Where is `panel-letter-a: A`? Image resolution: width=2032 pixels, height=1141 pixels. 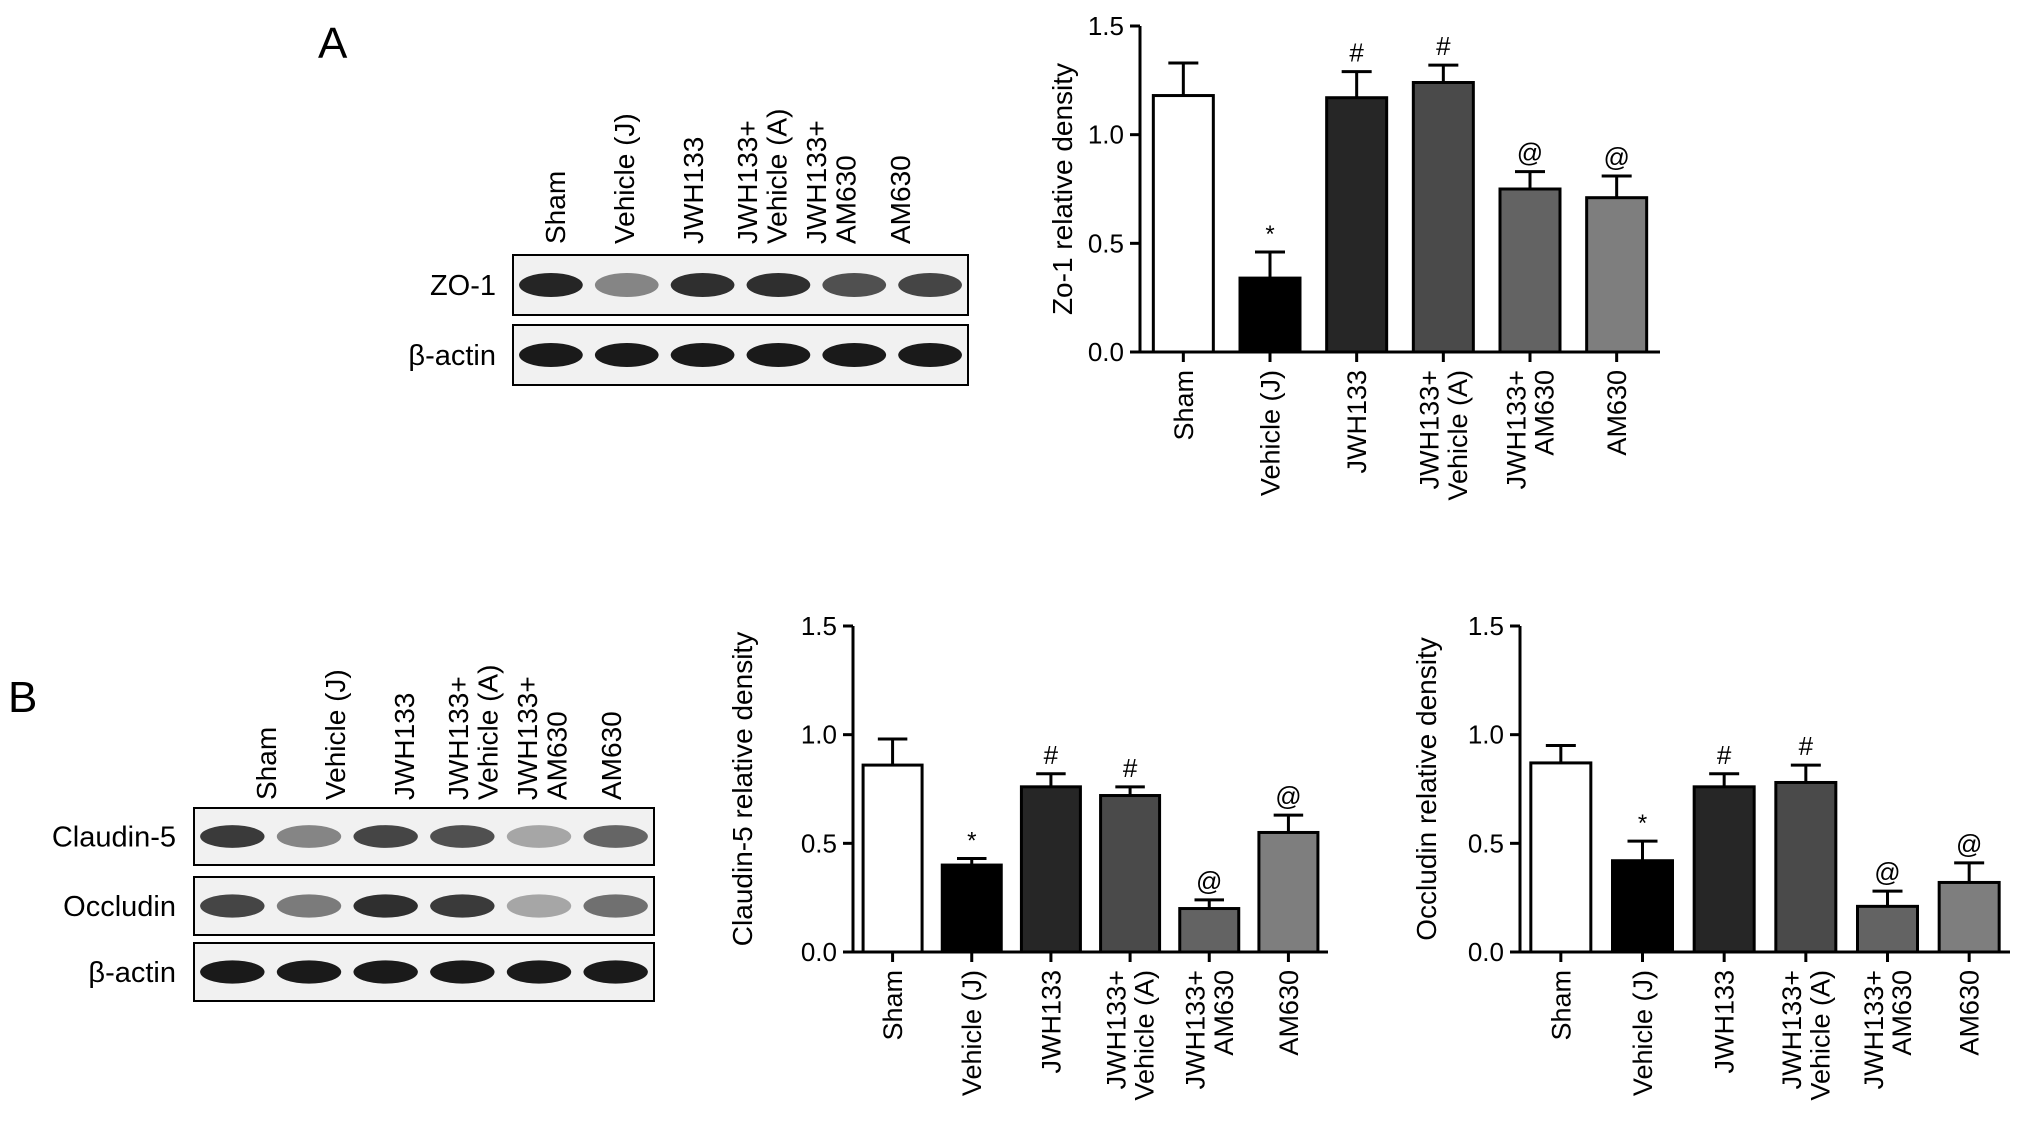
panel-letter-a: A is located at coordinates (333, 43).